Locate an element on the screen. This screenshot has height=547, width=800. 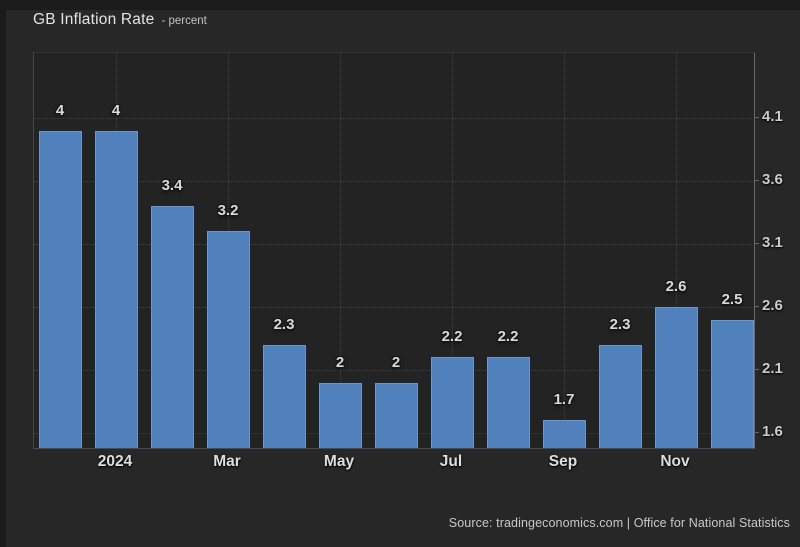
bar-value-label: 2.6 is located at coordinates (676, 286).